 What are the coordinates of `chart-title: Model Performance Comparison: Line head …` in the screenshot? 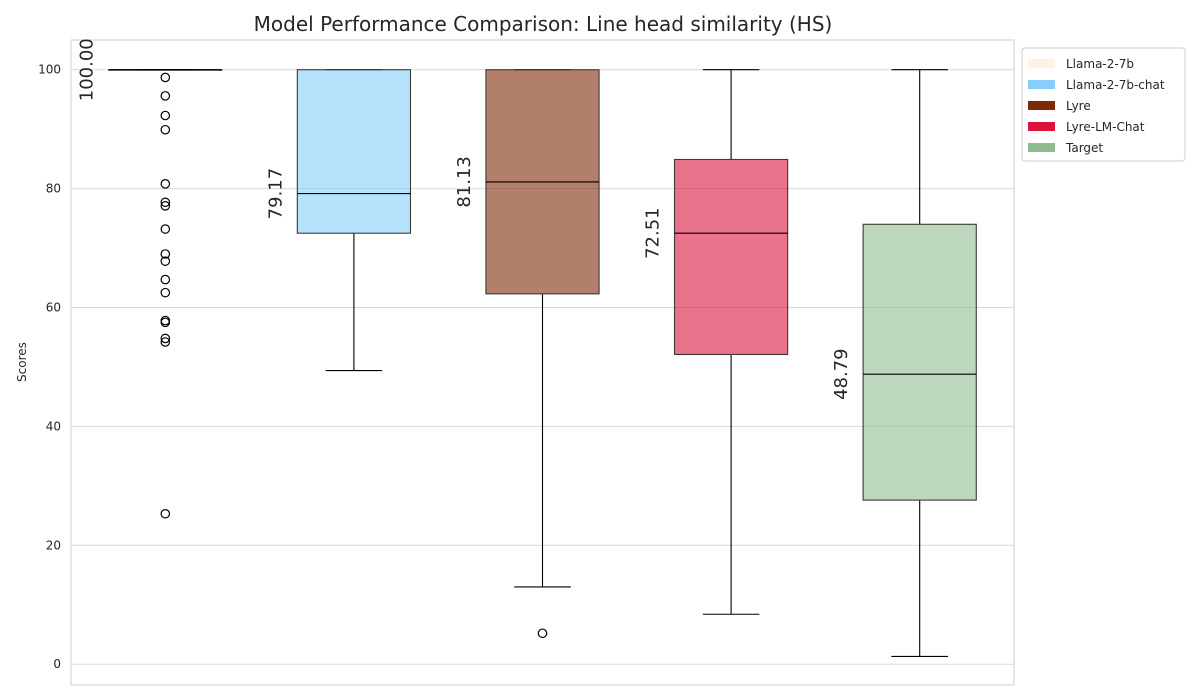 It's located at (543, 24).